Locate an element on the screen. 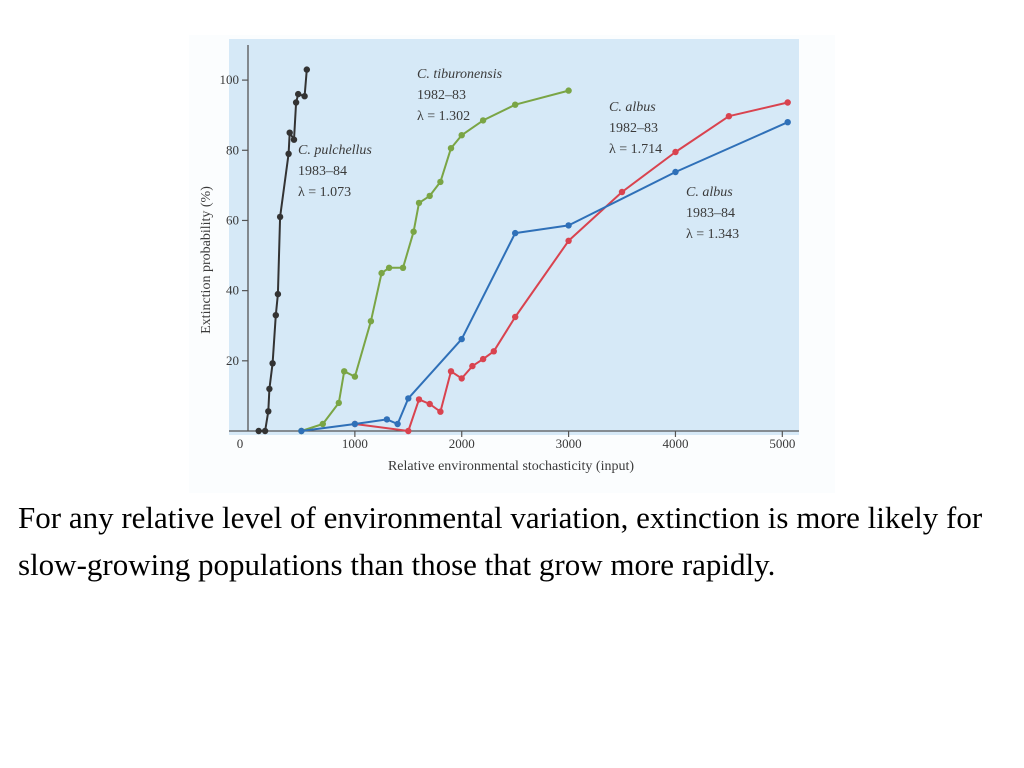 Image resolution: width=1024 pixels, height=768 pixels. x-tick-label: 1000 is located at coordinates (355, 443).